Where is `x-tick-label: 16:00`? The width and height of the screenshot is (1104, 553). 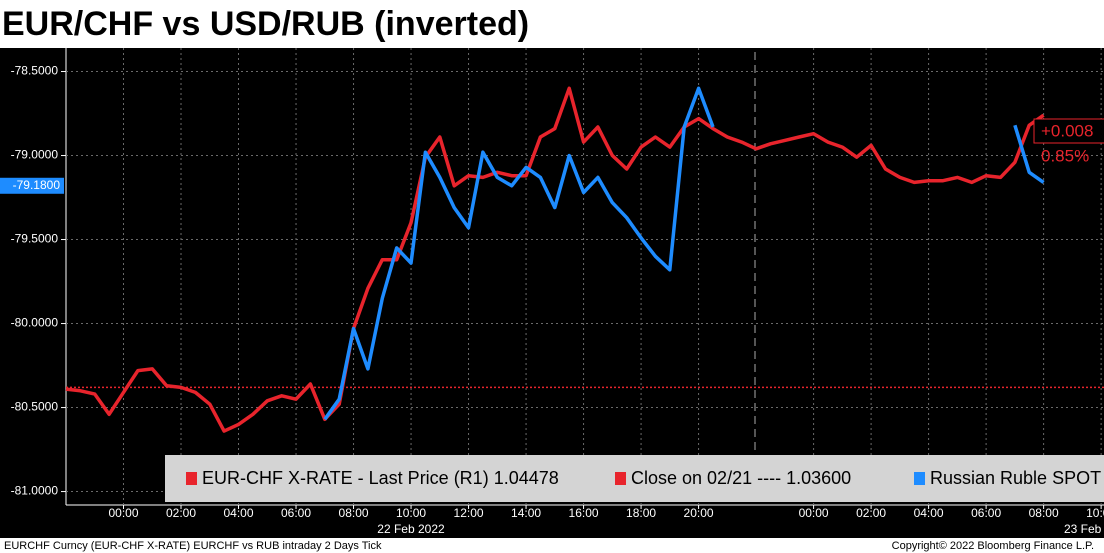
x-tick-label: 16:00 is located at coordinates (584, 513).